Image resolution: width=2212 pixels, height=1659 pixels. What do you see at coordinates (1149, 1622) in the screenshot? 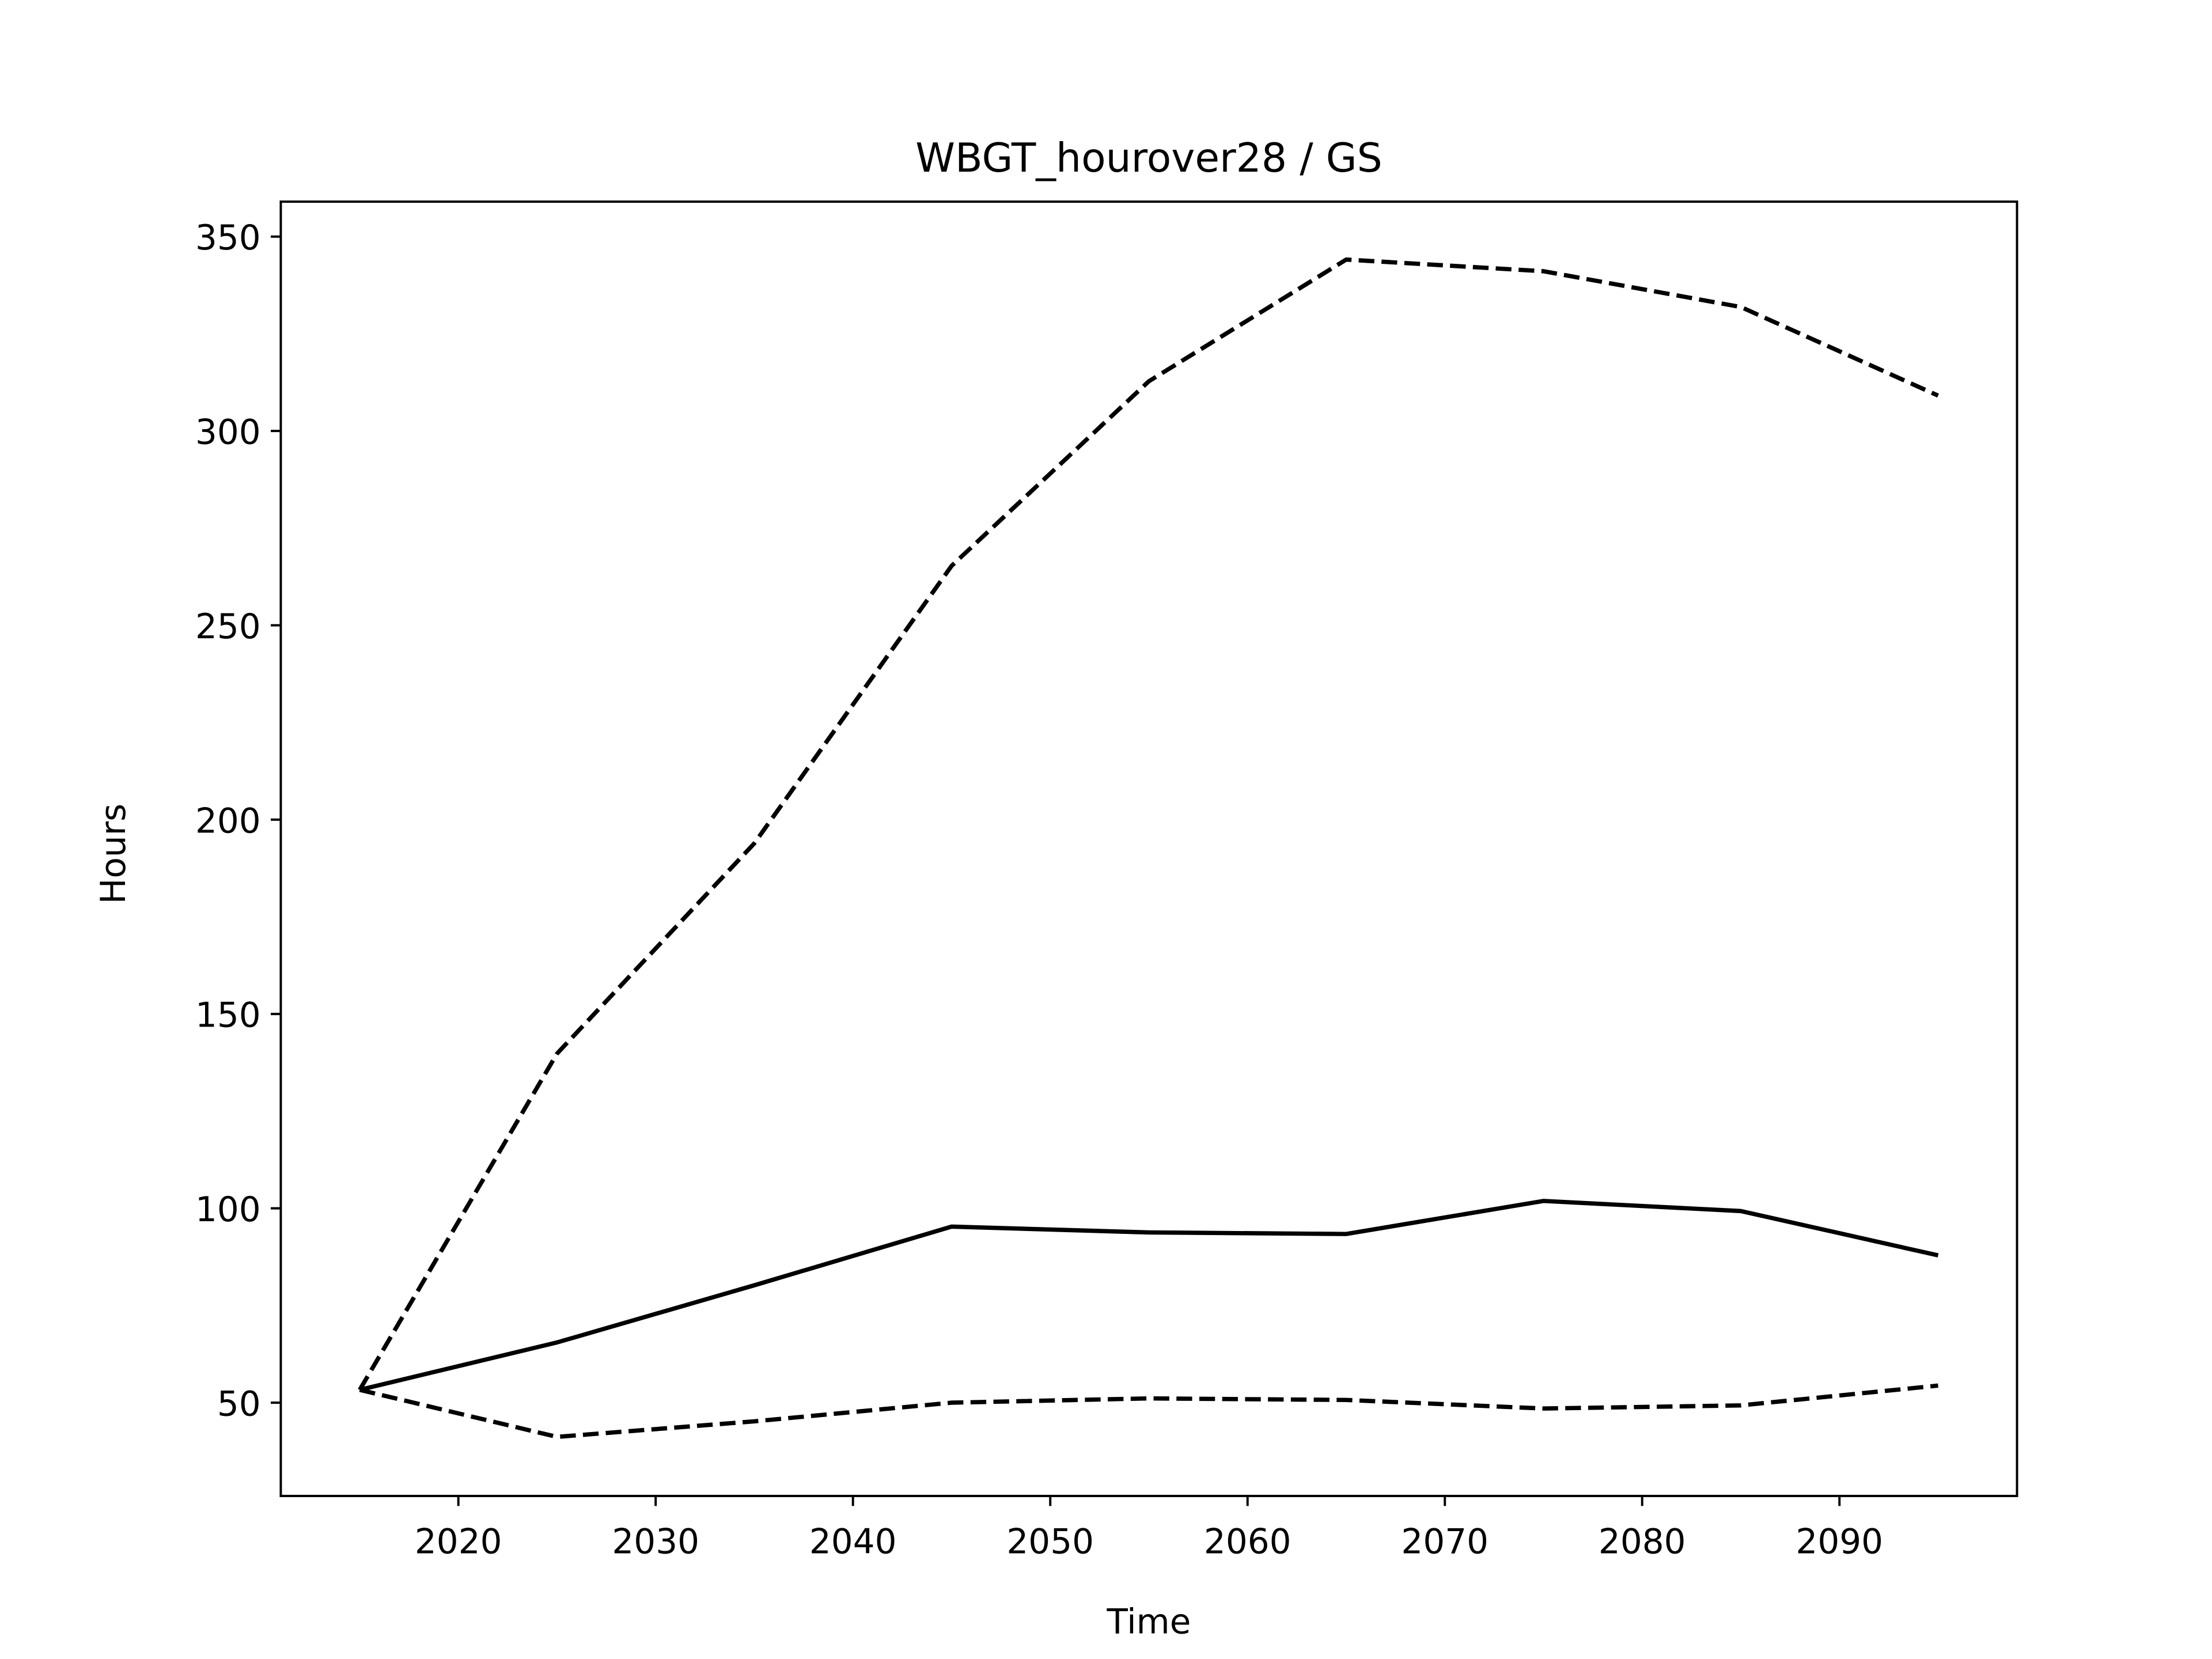
I see `x-axis-label: Time` at bounding box center [1149, 1622].